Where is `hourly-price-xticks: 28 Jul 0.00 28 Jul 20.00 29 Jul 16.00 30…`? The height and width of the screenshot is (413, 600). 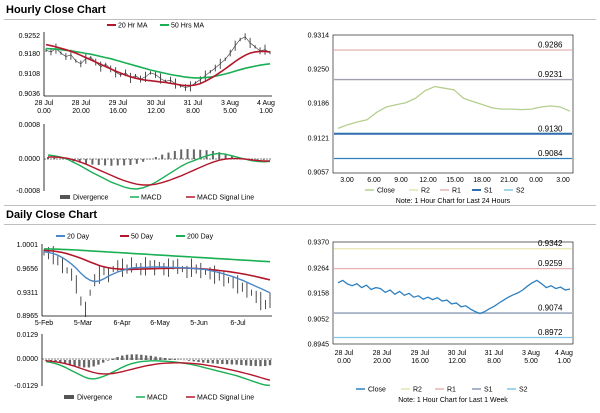 hourly-price-xticks: 28 Jul 0.00 28 Jul 20.00 29 Jul 16.00 30… is located at coordinates (155, 107).